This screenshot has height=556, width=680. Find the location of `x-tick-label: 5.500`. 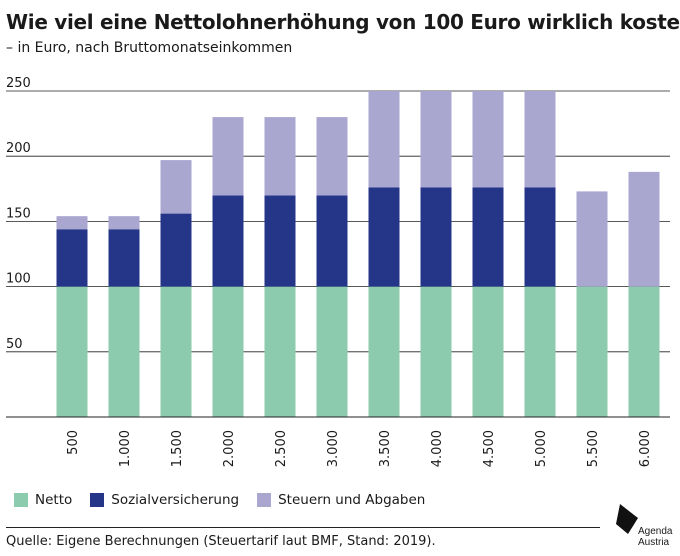

x-tick-label: 5.500 is located at coordinates (593, 448).